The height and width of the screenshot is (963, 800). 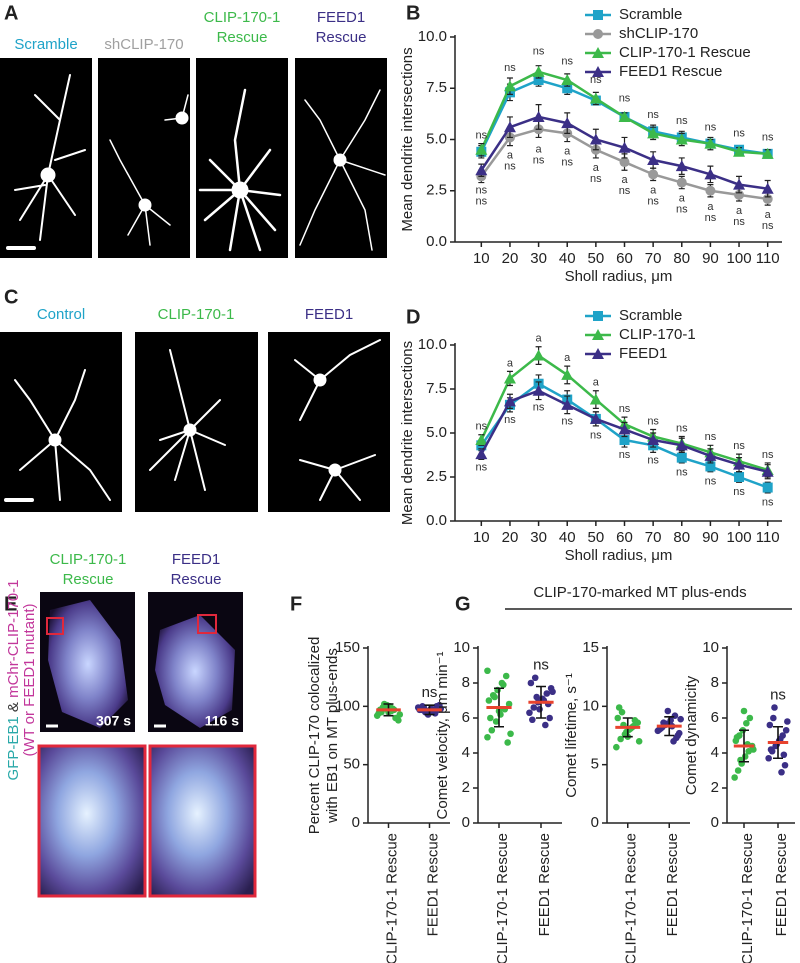 What do you see at coordinates (710, 537) in the screenshot?
I see `x-tick-label: 90` at bounding box center [710, 537].